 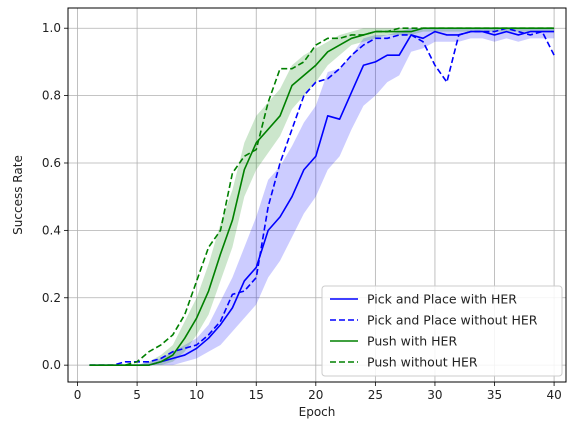 I want to click on x-tick-label: 0, so click(x=78, y=395).